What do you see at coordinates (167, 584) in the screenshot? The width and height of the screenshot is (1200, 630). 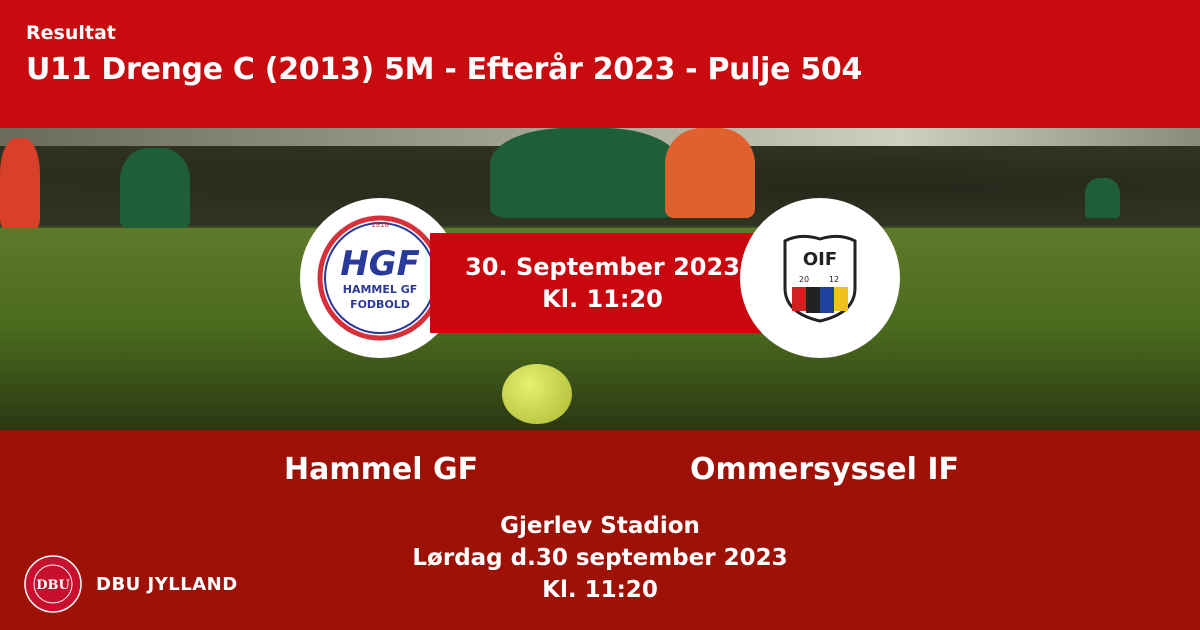 I see `brand-name: DBU JYLLAND` at bounding box center [167, 584].